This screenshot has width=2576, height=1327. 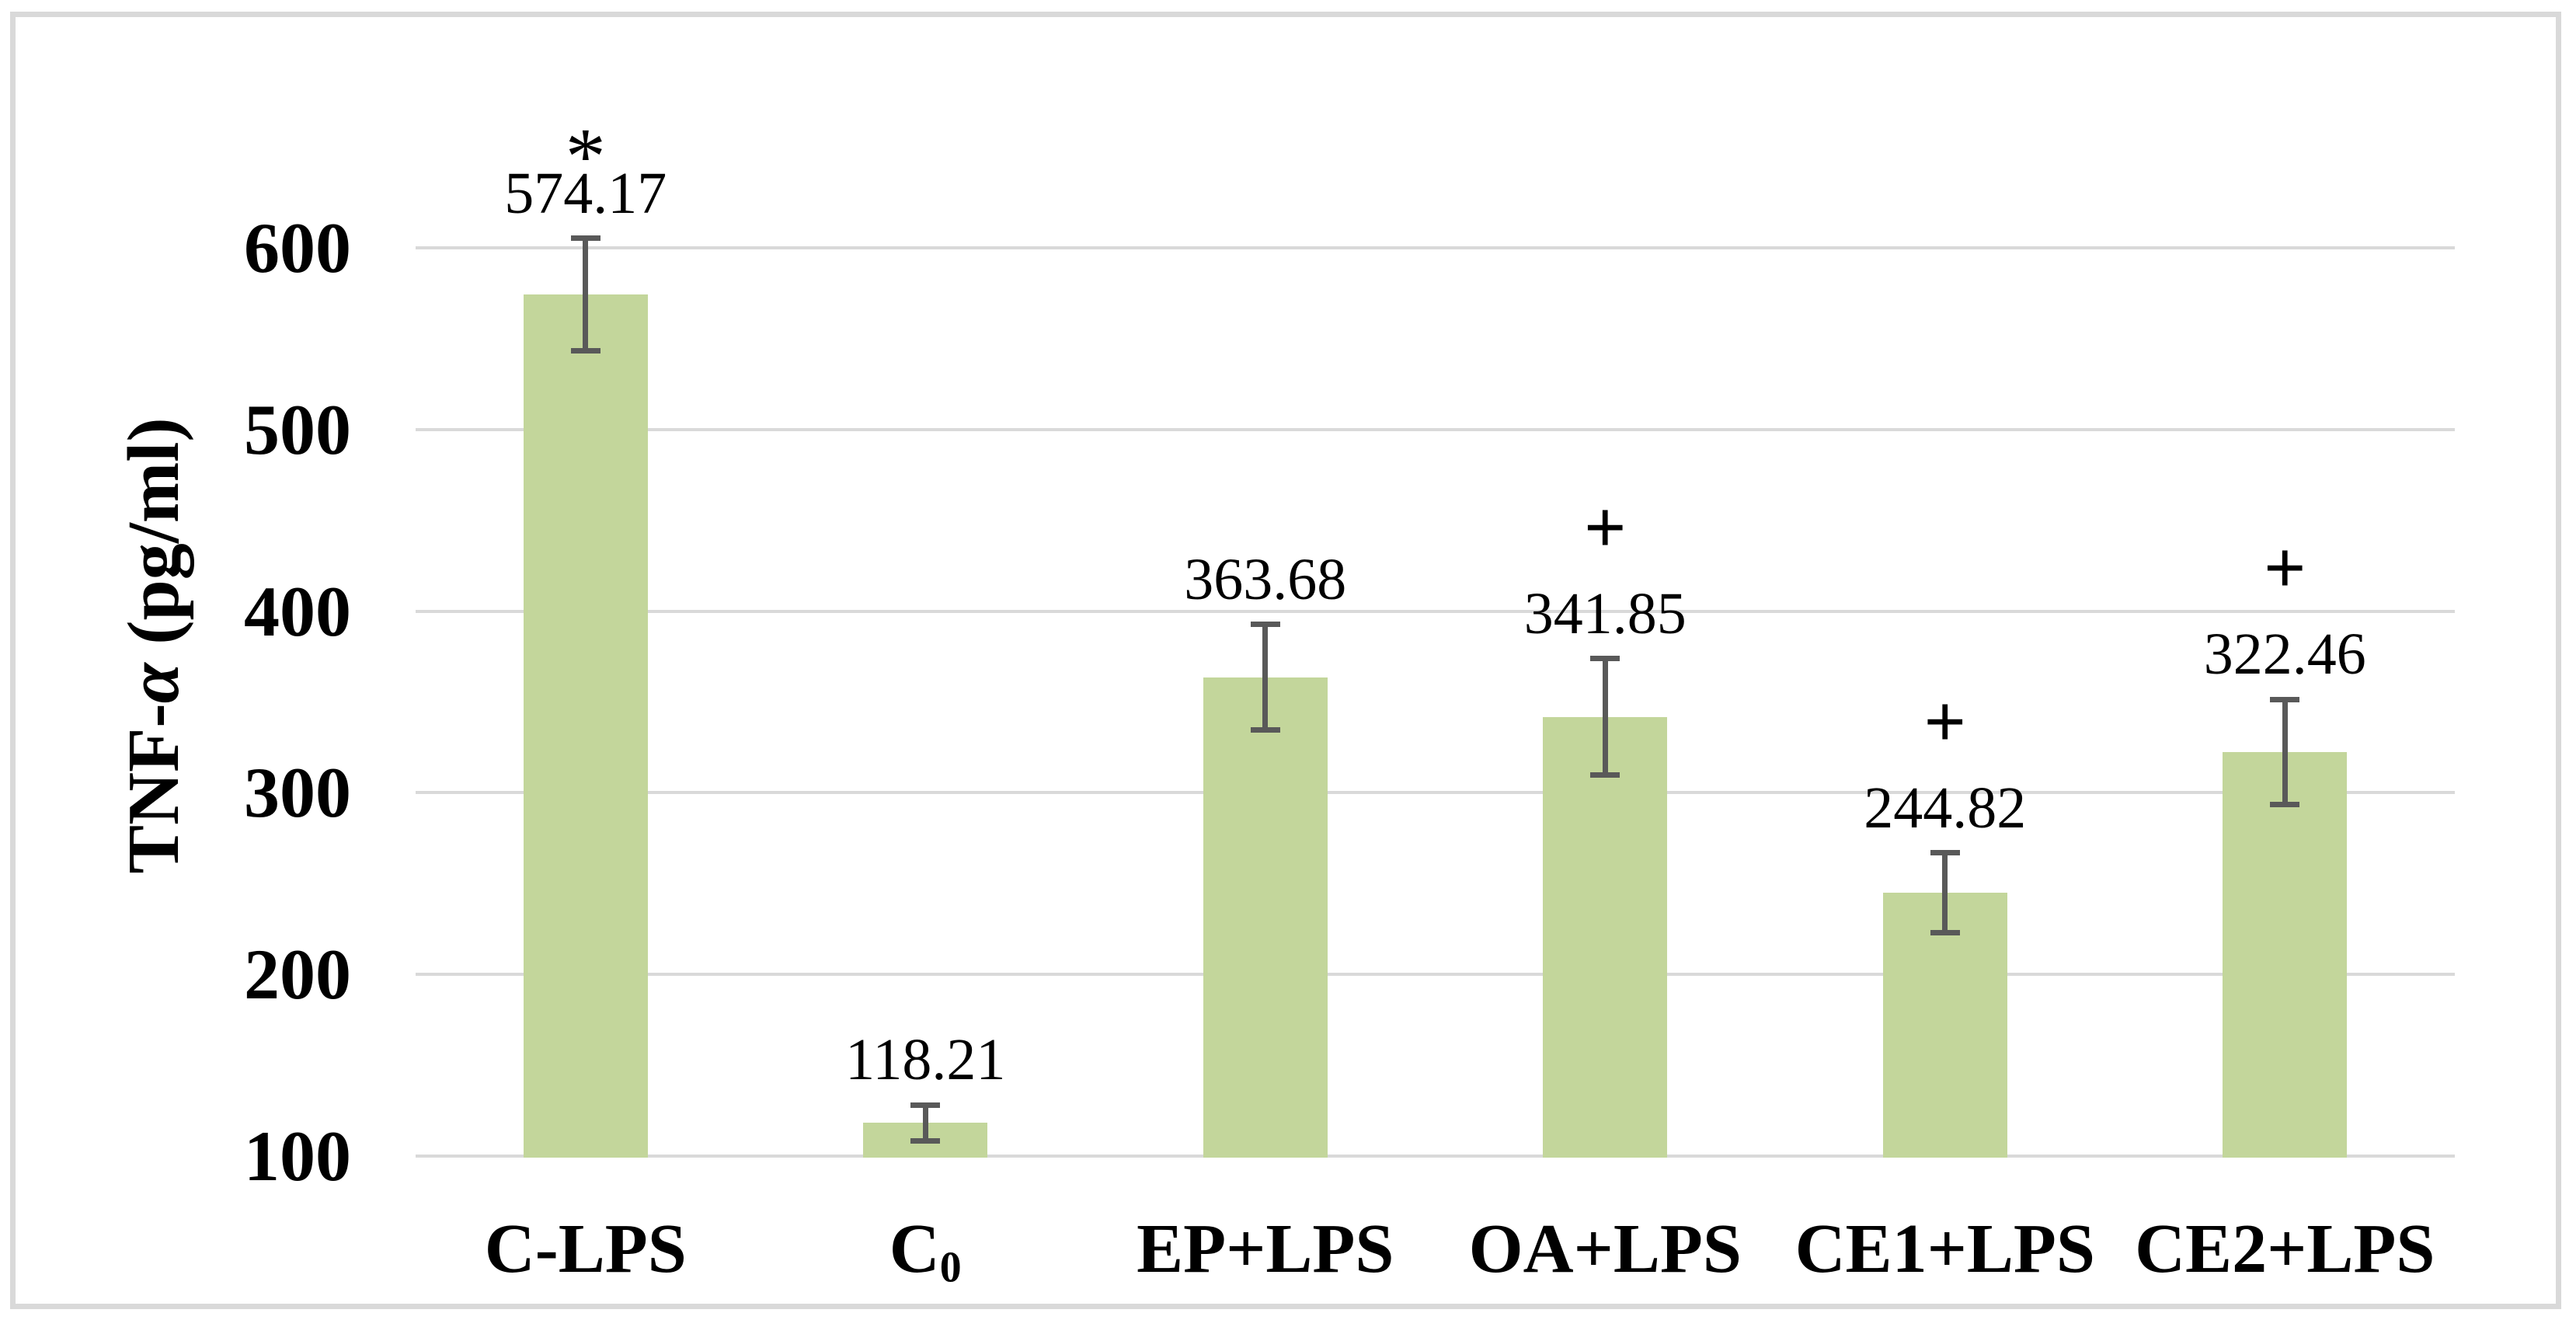 I want to click on x-category-label-CE1+LPS: CE1+LPS, so click(x=1945, y=1249).